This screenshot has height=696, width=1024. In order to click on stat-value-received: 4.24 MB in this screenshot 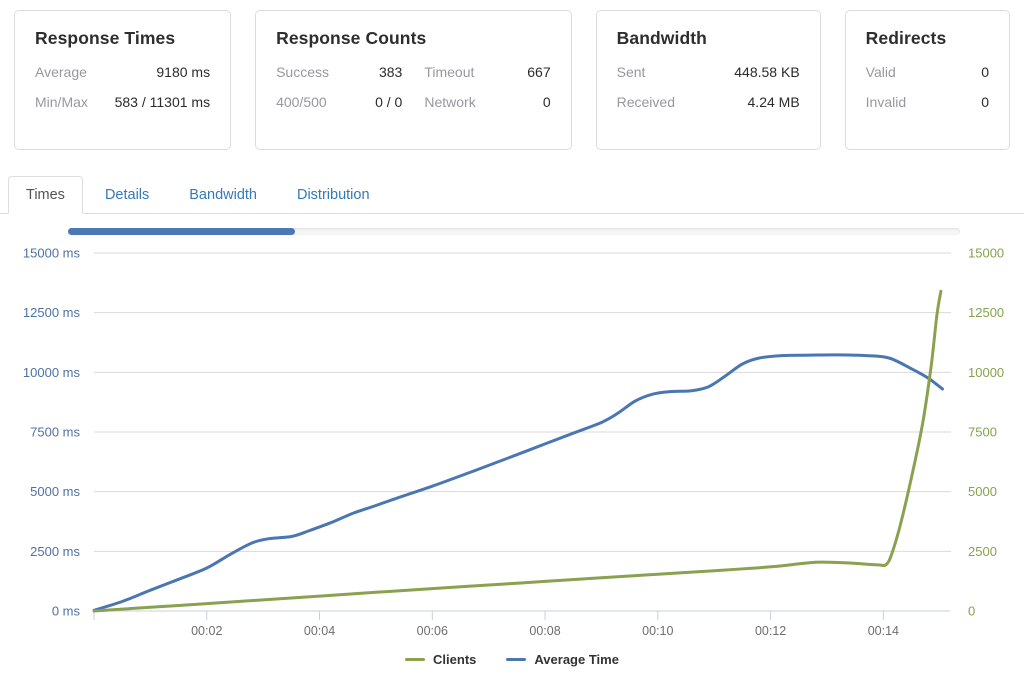, I will do `click(773, 102)`.